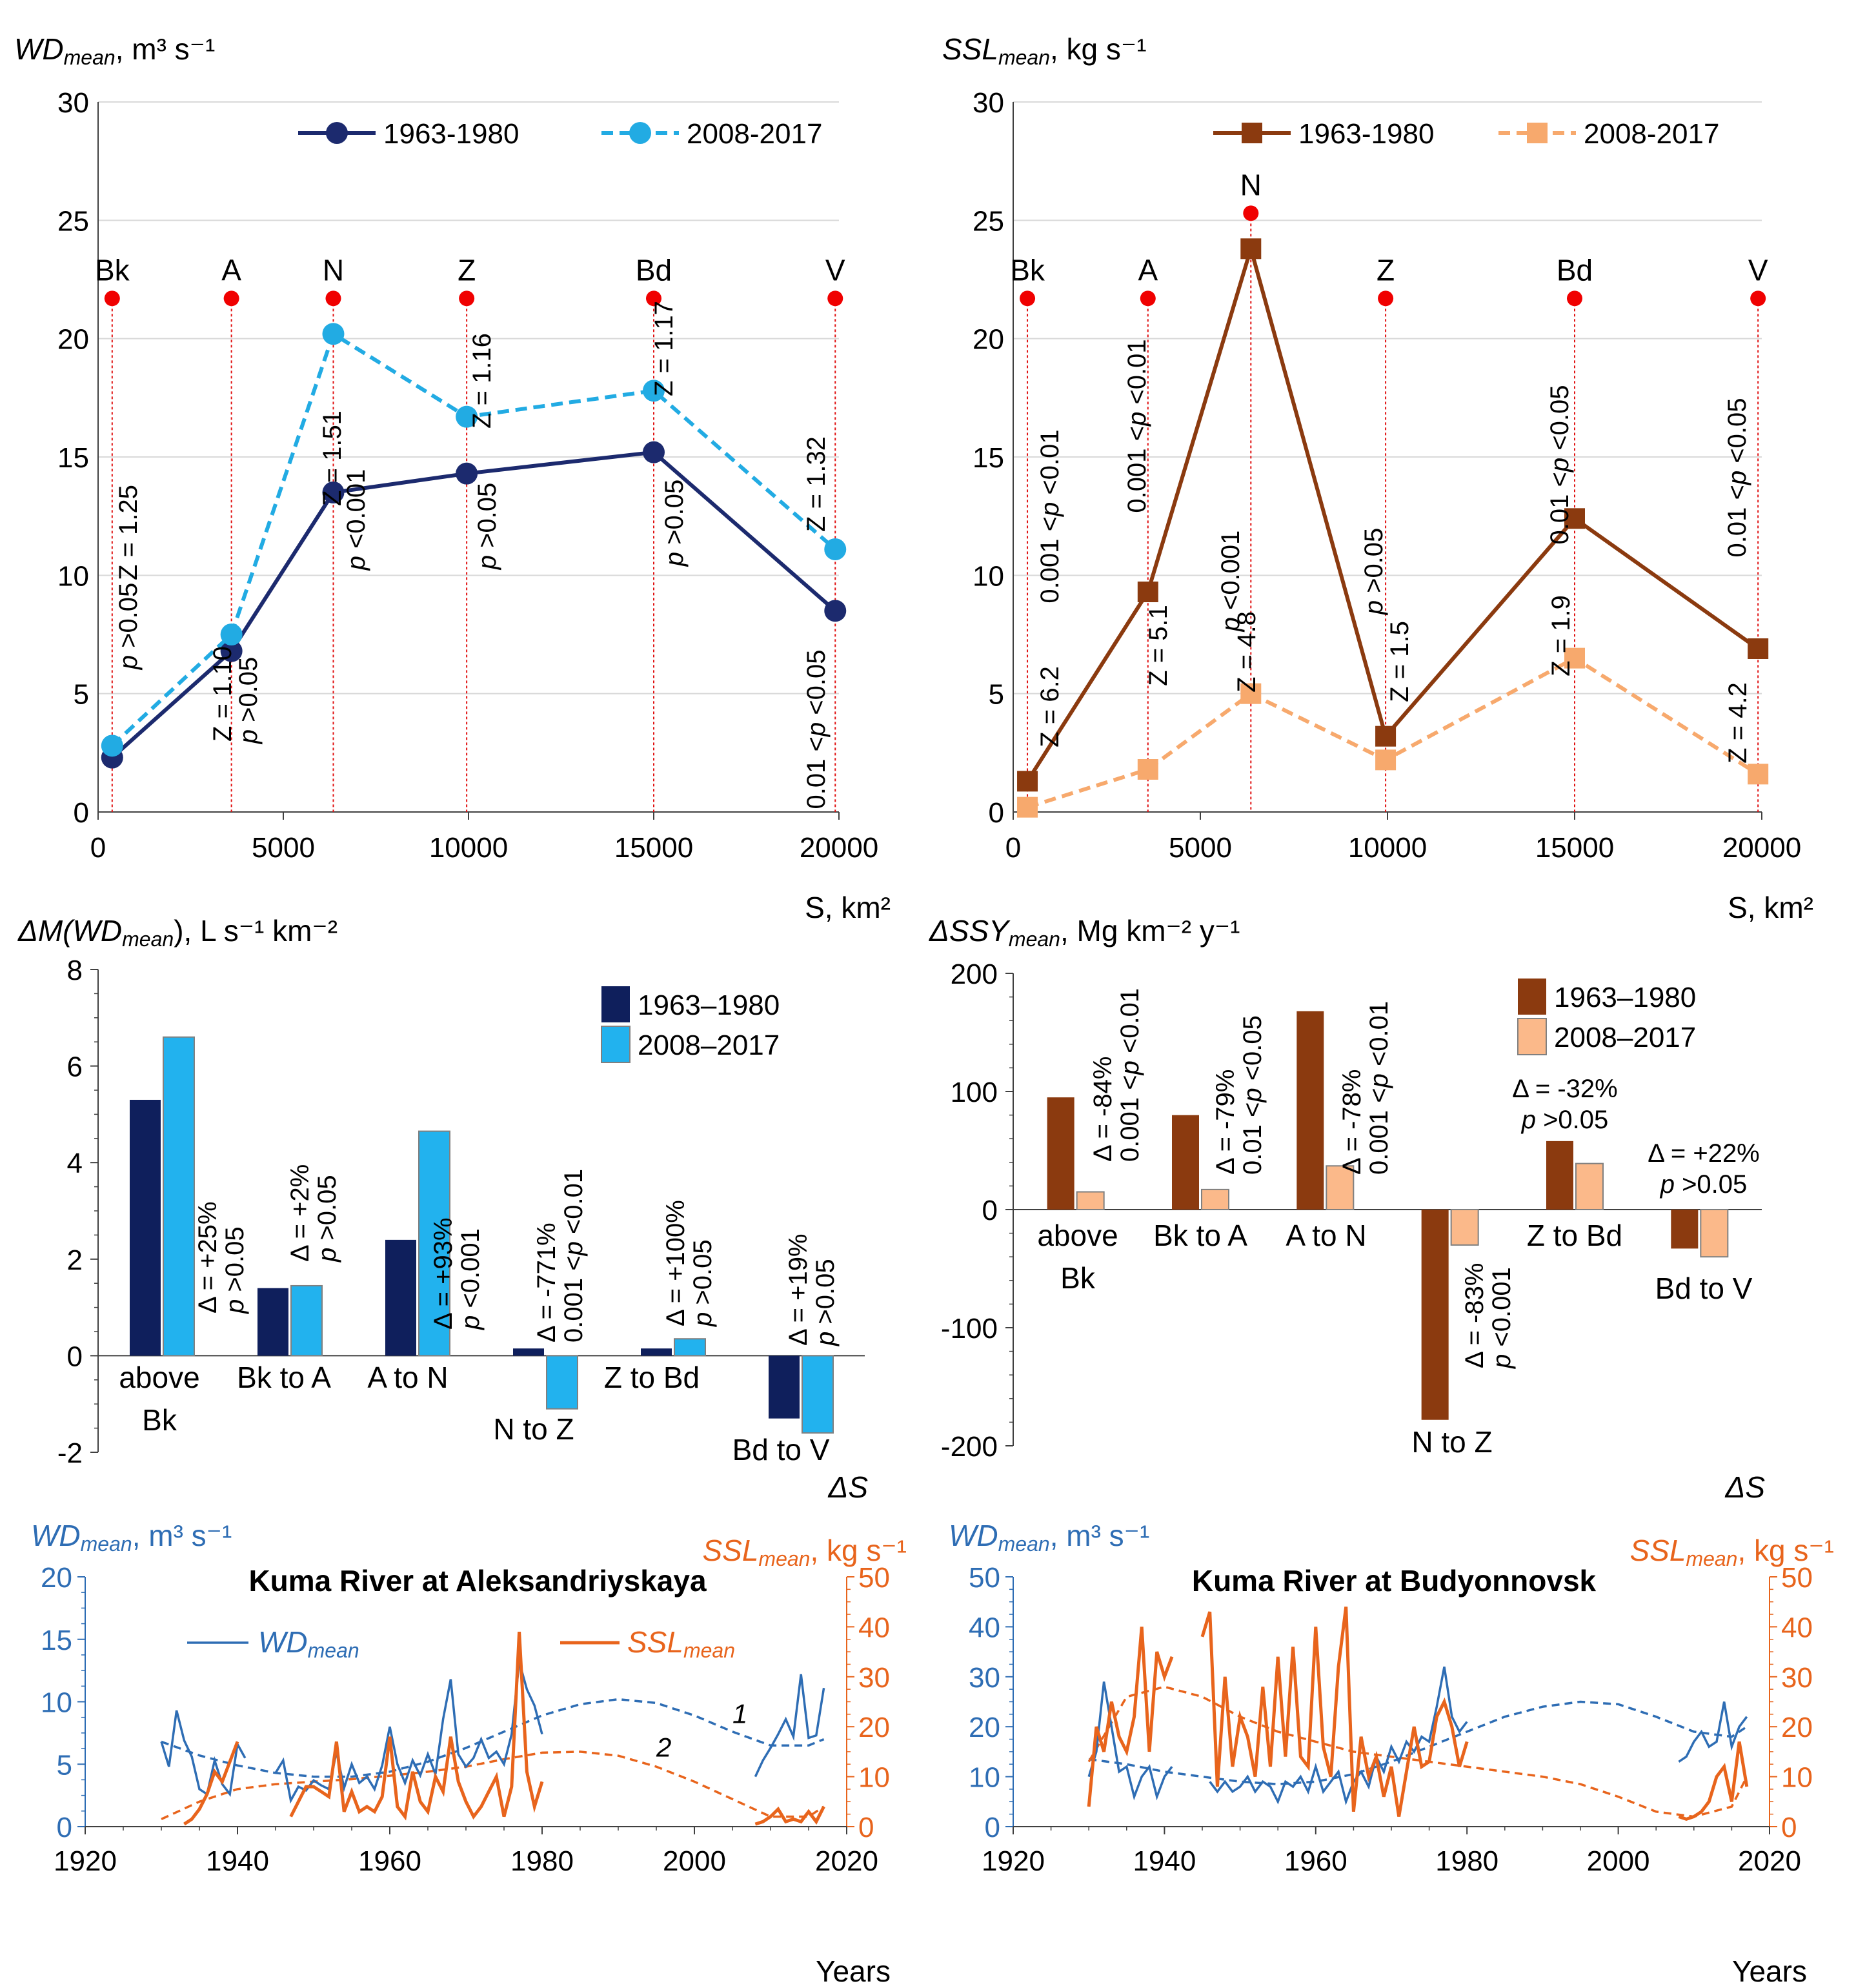 The image size is (1856, 1988). I want to click on left-tick-label: 50, so click(984, 1578).